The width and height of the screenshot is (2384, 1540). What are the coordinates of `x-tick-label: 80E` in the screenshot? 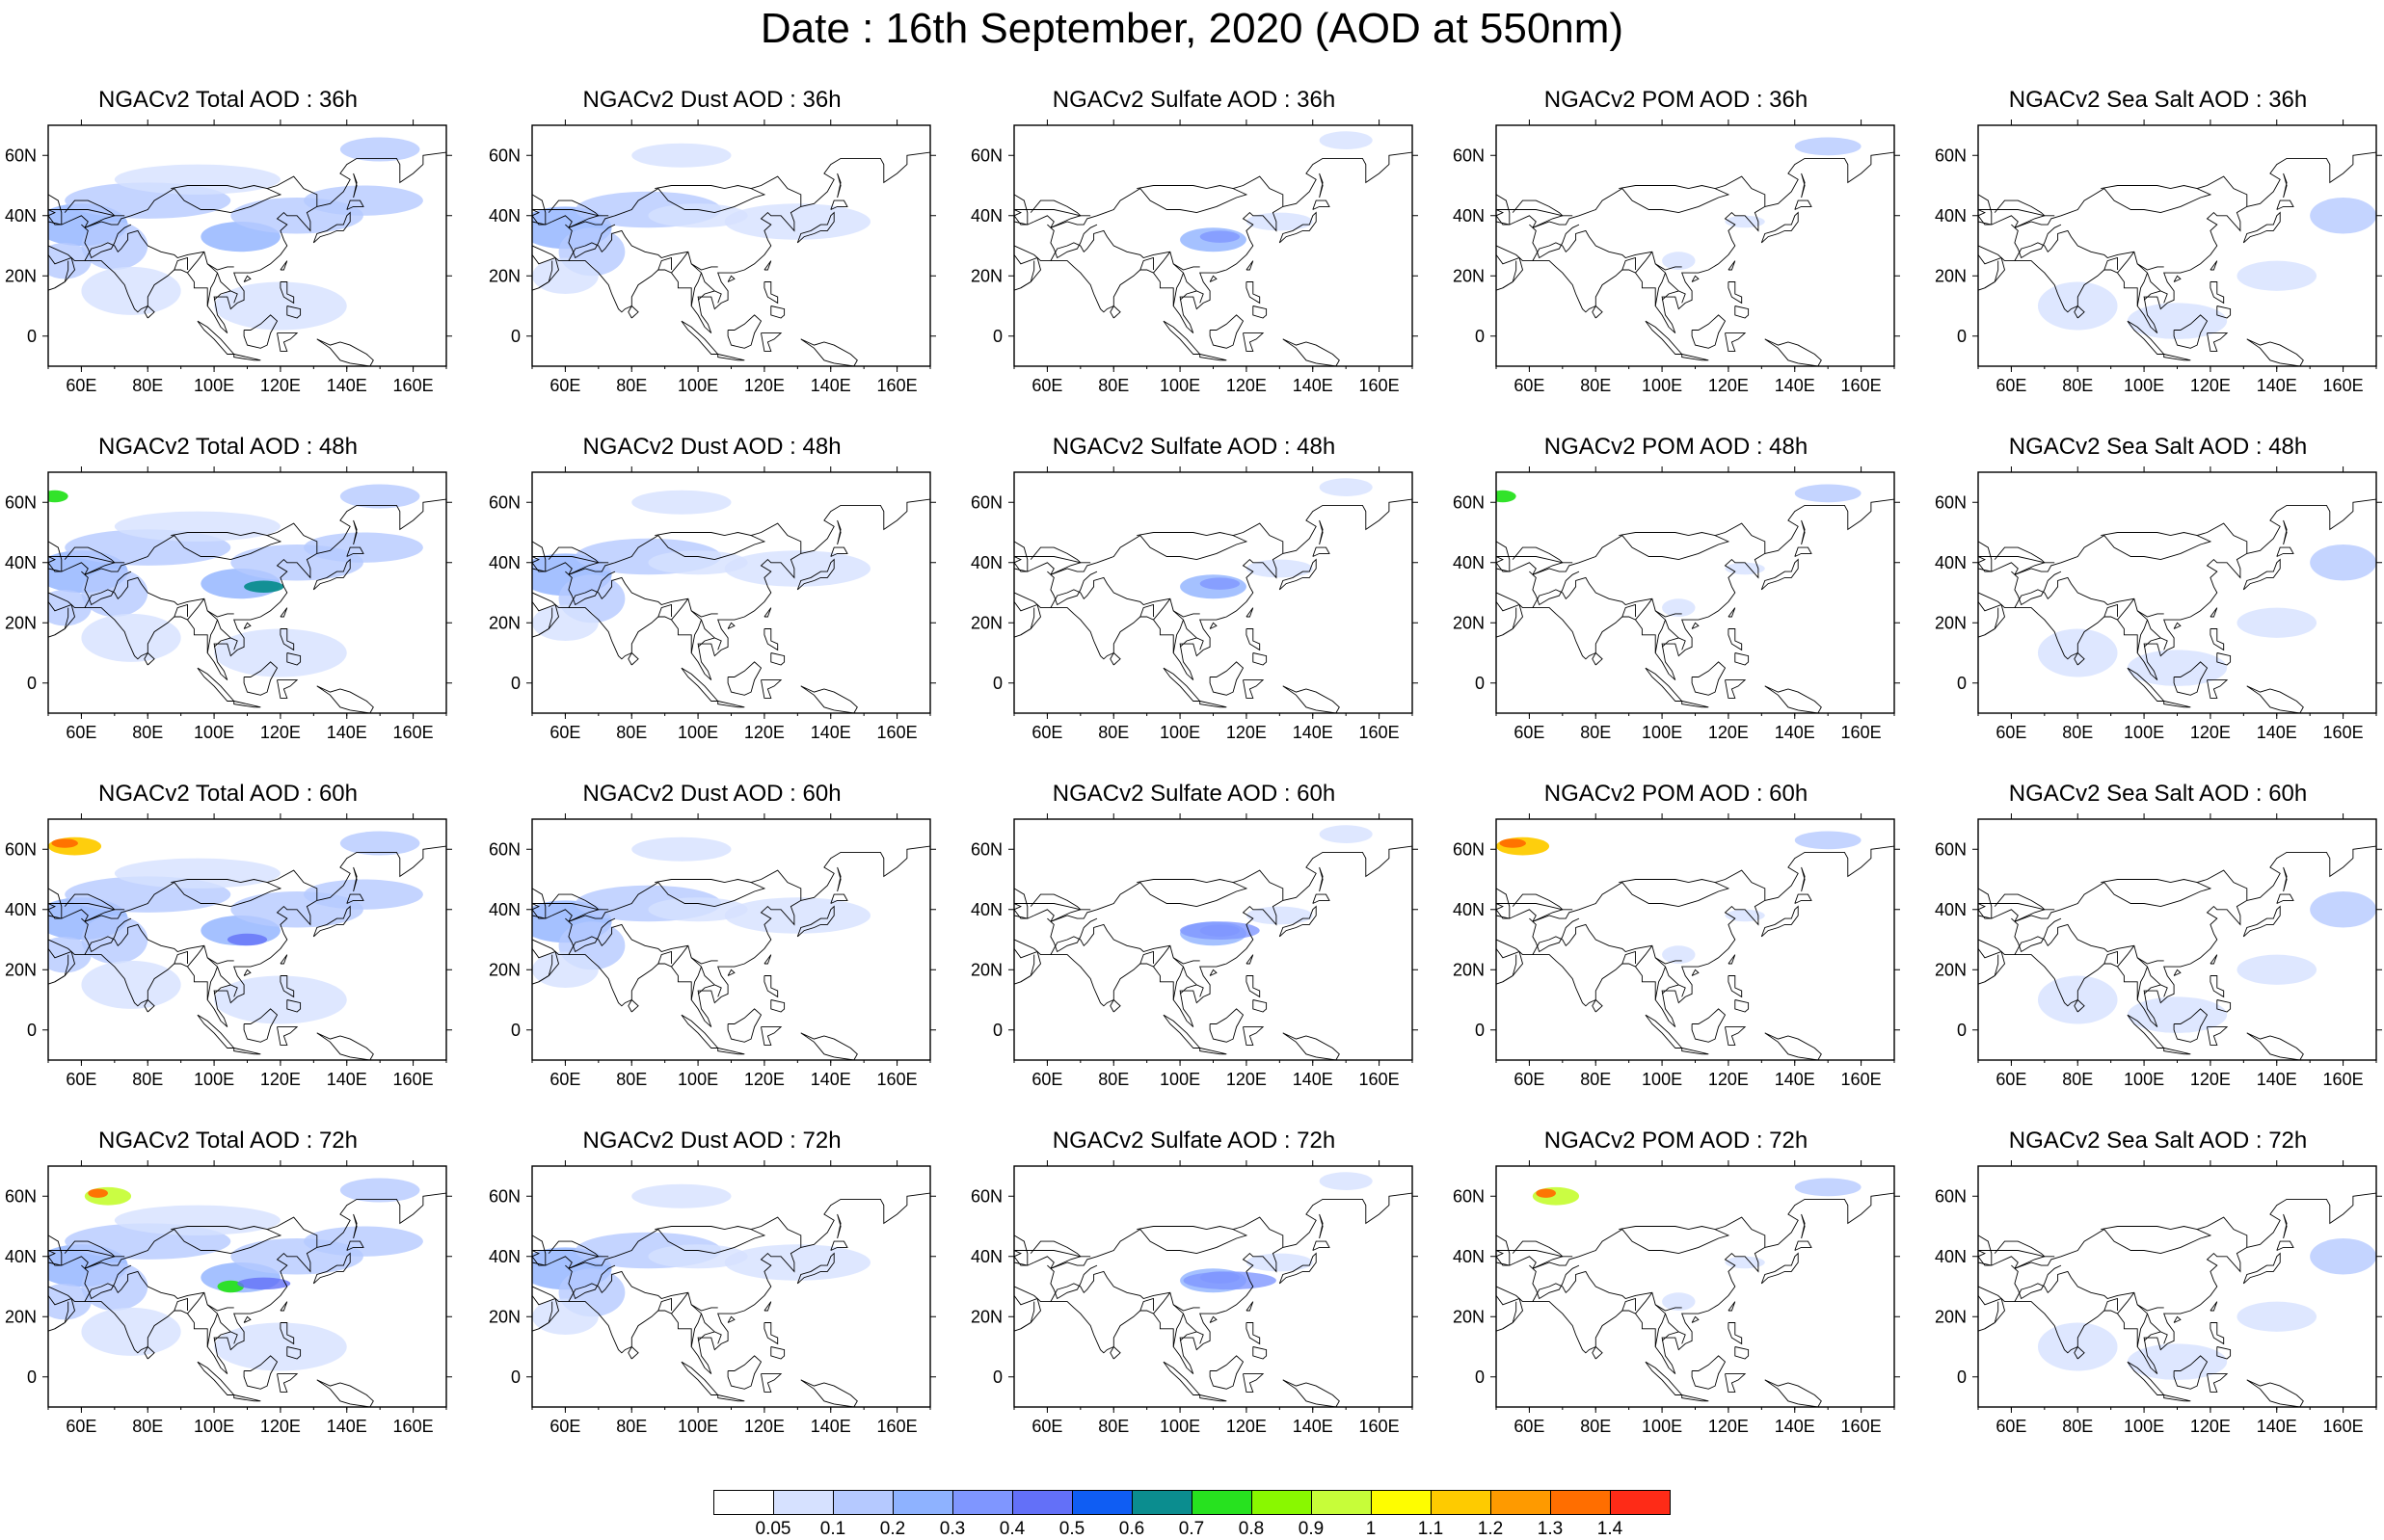 It's located at (1595, 733).